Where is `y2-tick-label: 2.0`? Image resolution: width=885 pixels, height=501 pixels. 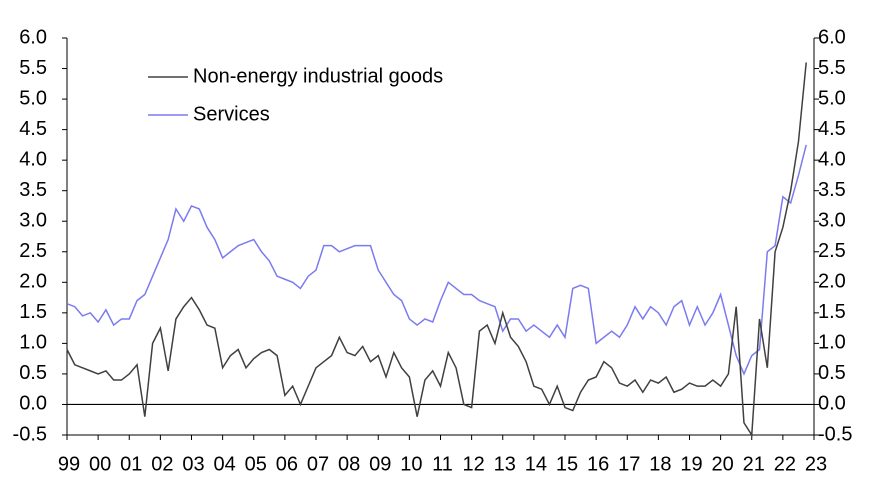 y2-tick-label: 2.0 is located at coordinates (832, 282).